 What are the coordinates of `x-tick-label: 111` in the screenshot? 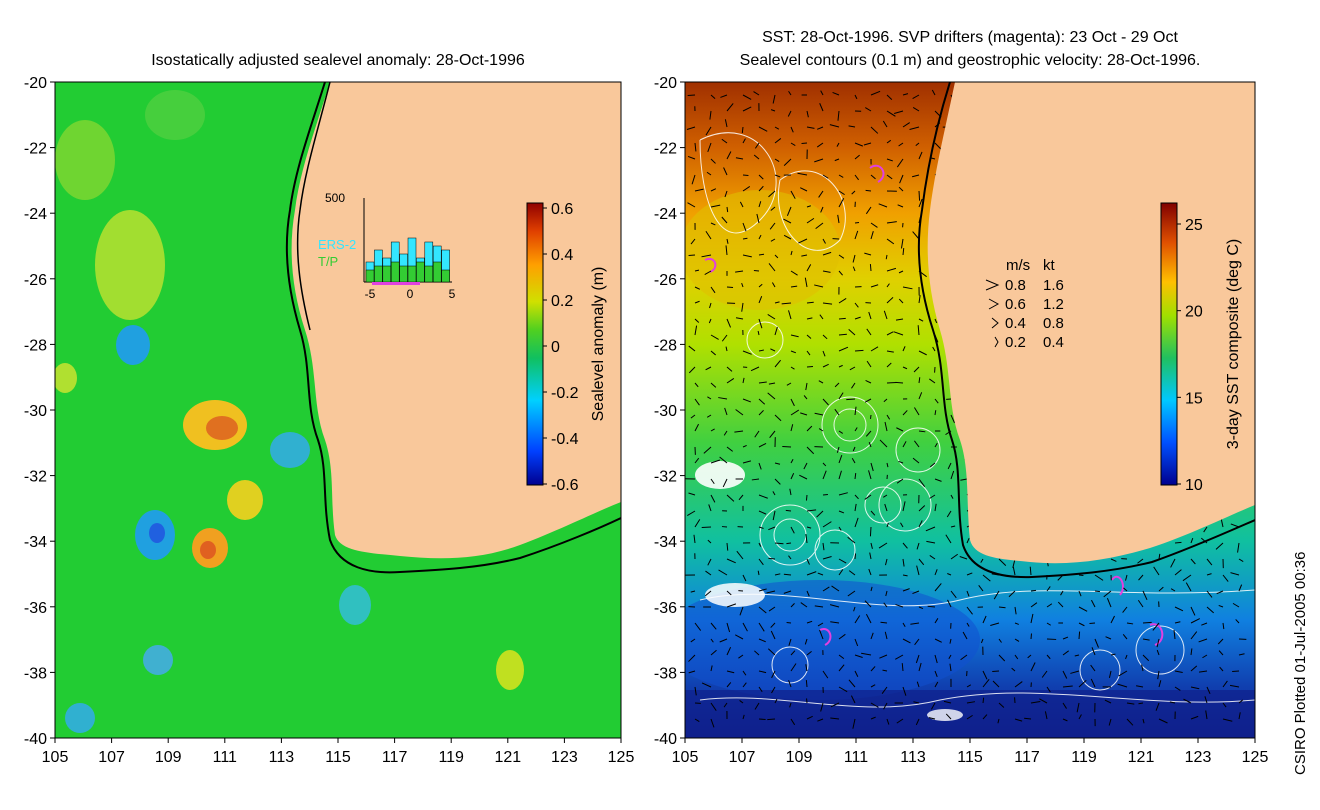 It's located at (856, 757).